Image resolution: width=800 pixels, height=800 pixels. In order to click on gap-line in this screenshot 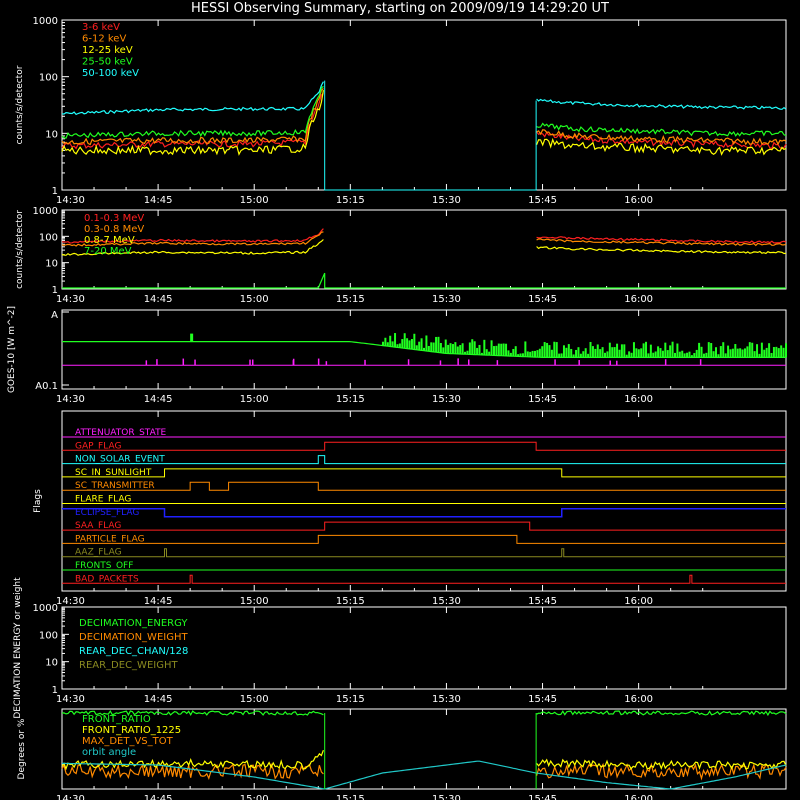, I will do `click(430, 135)`.